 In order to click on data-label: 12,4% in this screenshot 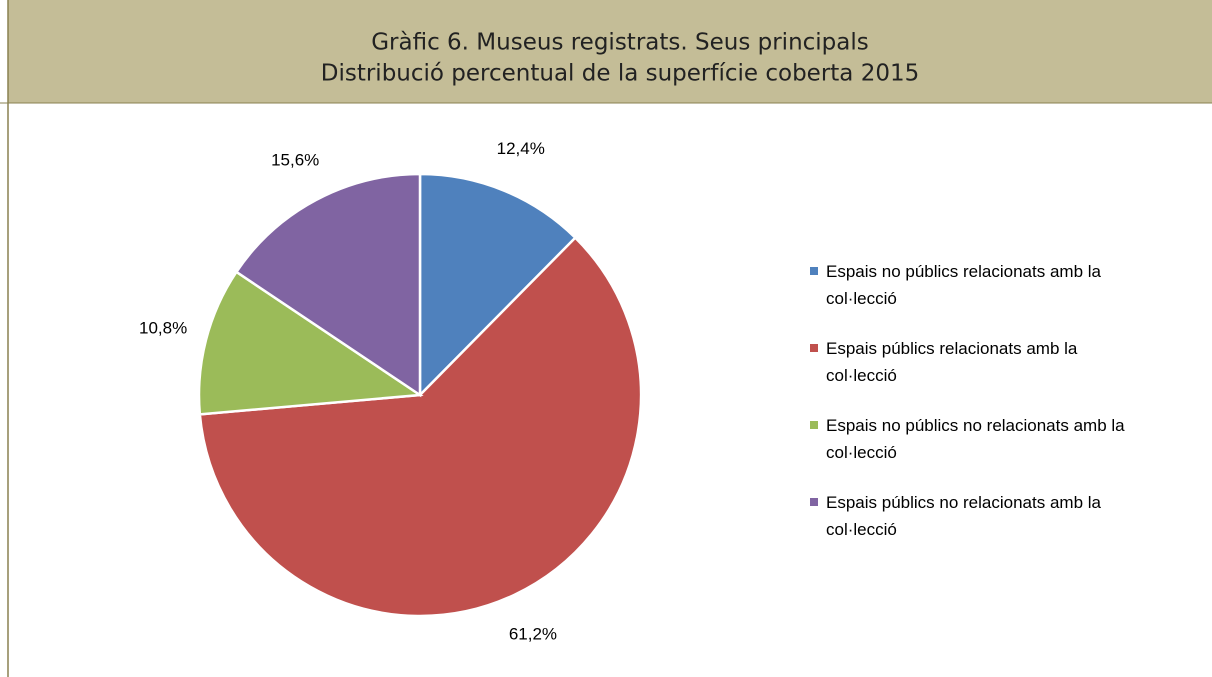, I will do `click(521, 148)`.